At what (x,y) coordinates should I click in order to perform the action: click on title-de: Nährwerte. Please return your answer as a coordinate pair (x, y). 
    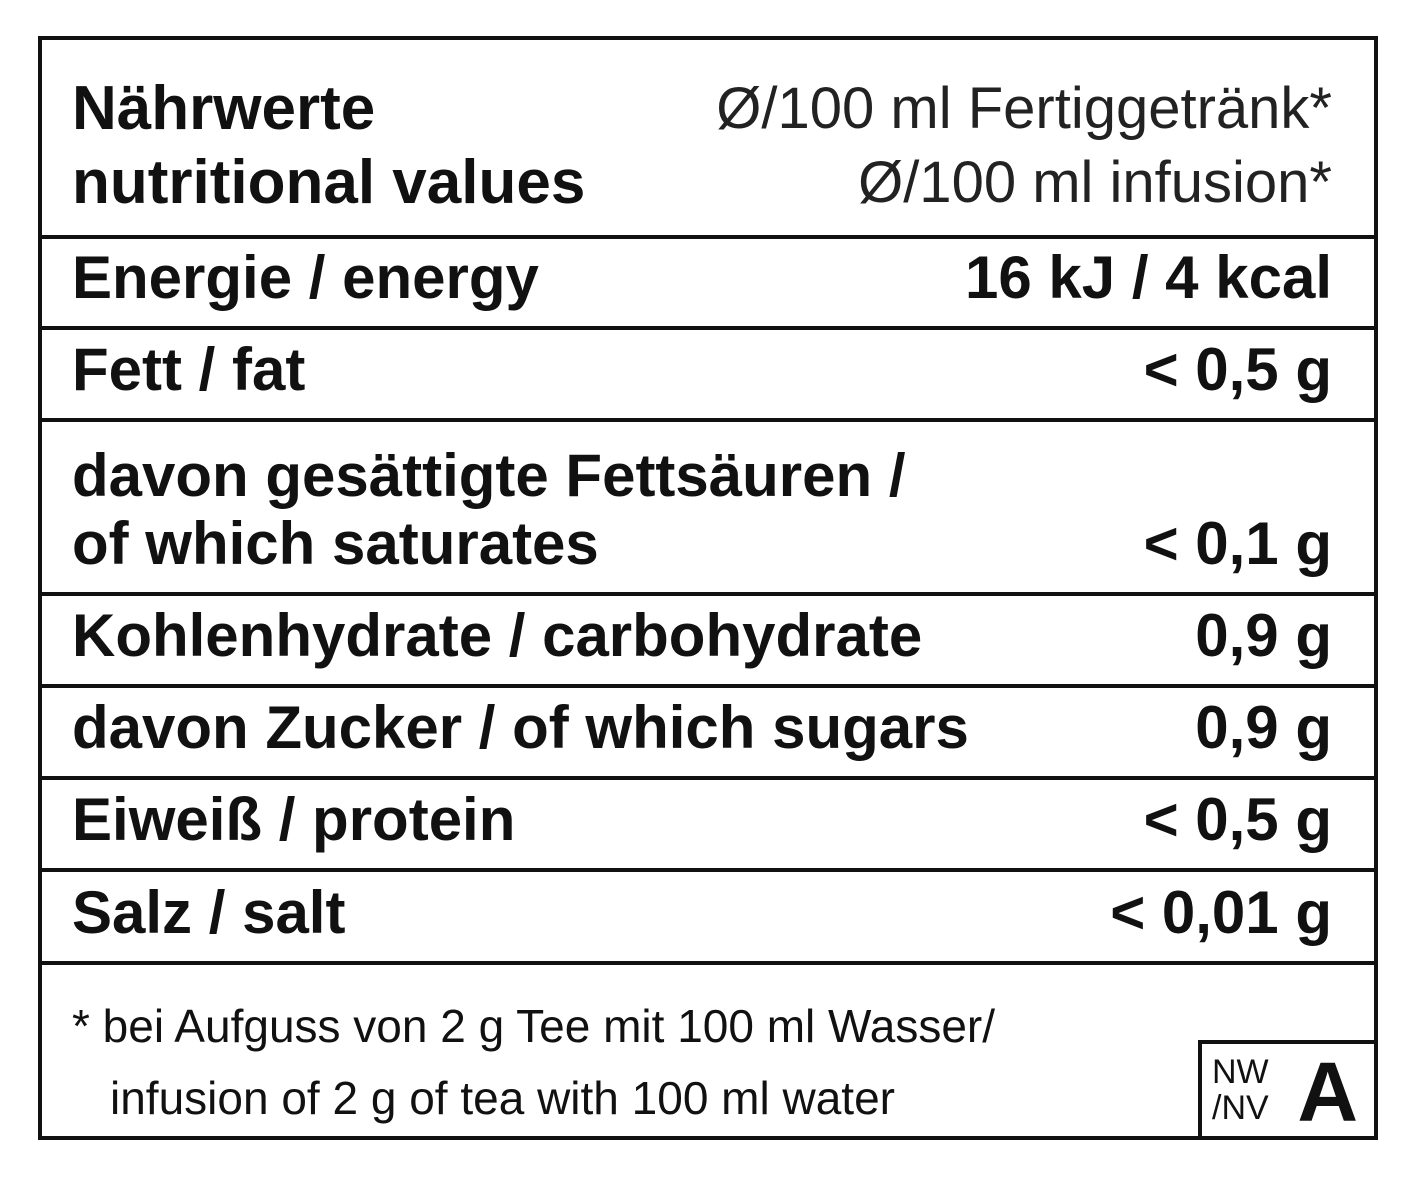
    Looking at the image, I should click on (224, 108).